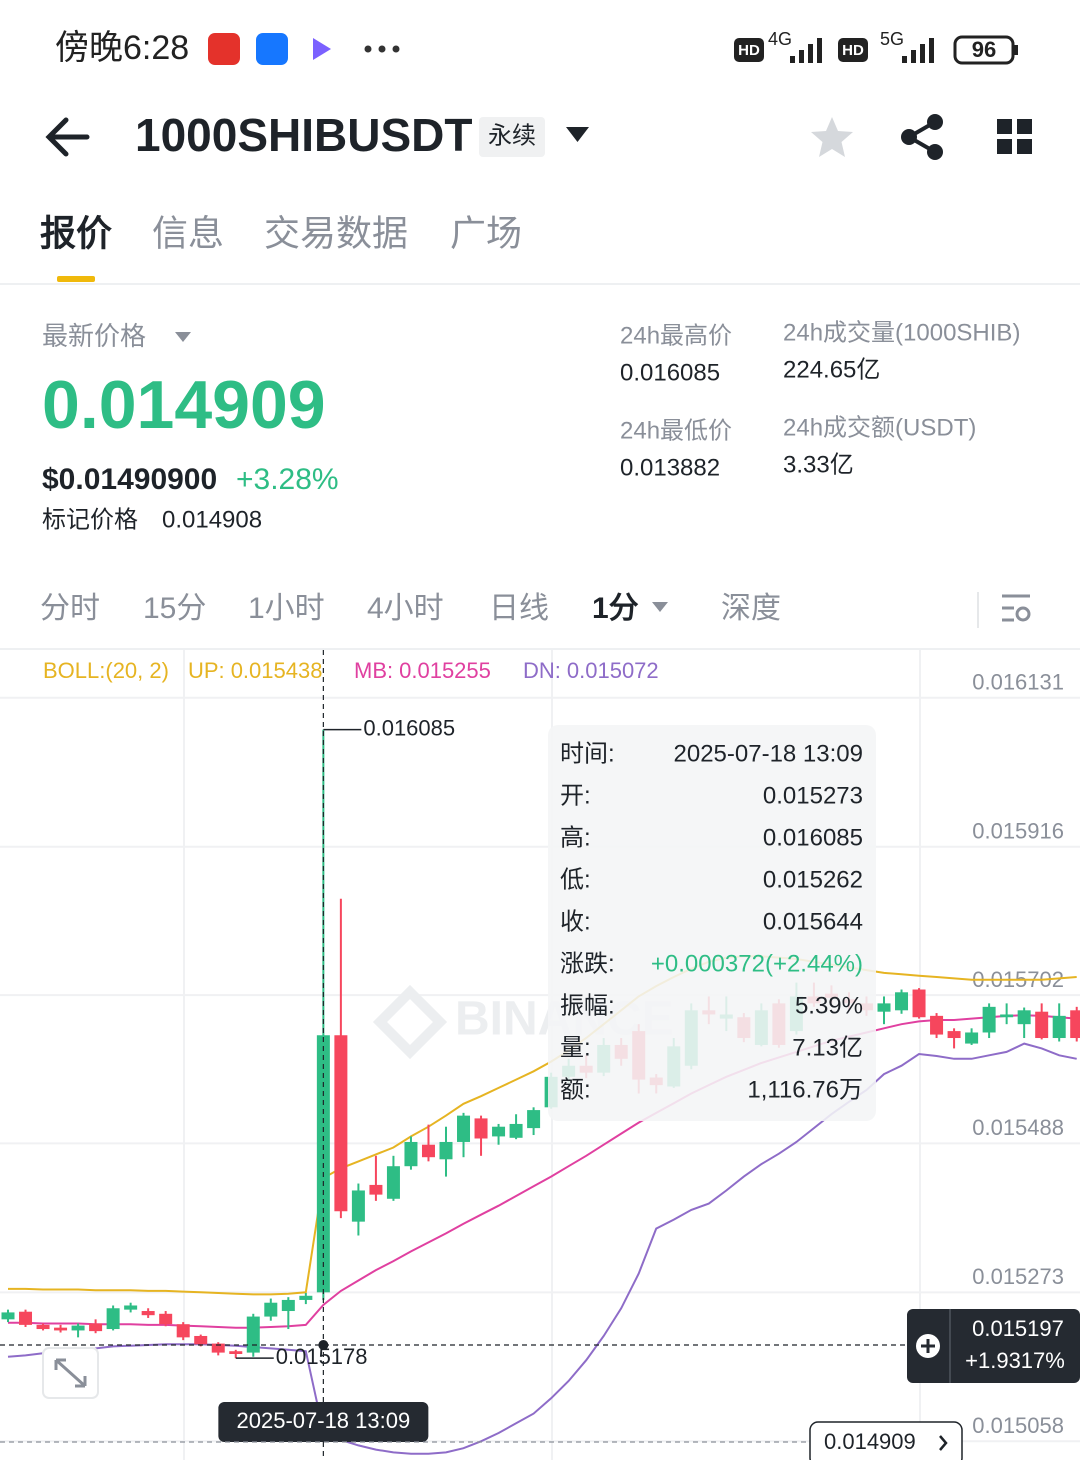  I want to click on crosshair-price: 0.015197, so click(1018, 1328).